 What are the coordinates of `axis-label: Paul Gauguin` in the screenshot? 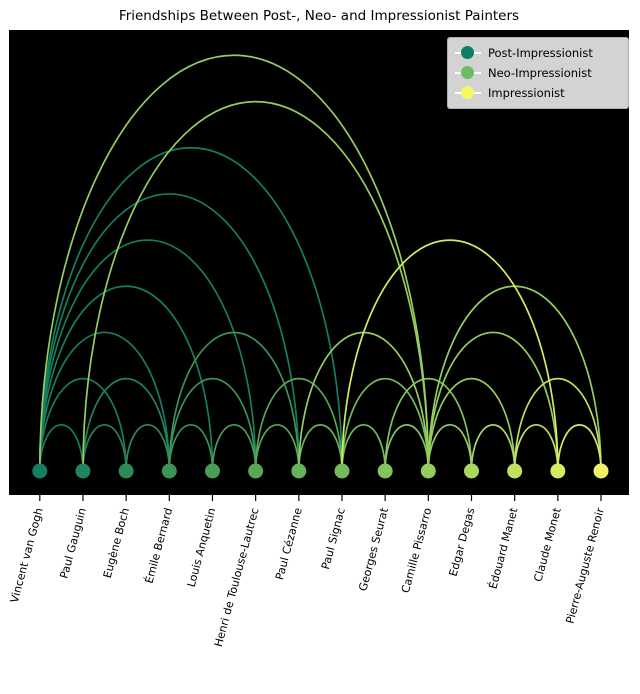 It's located at (73, 543).